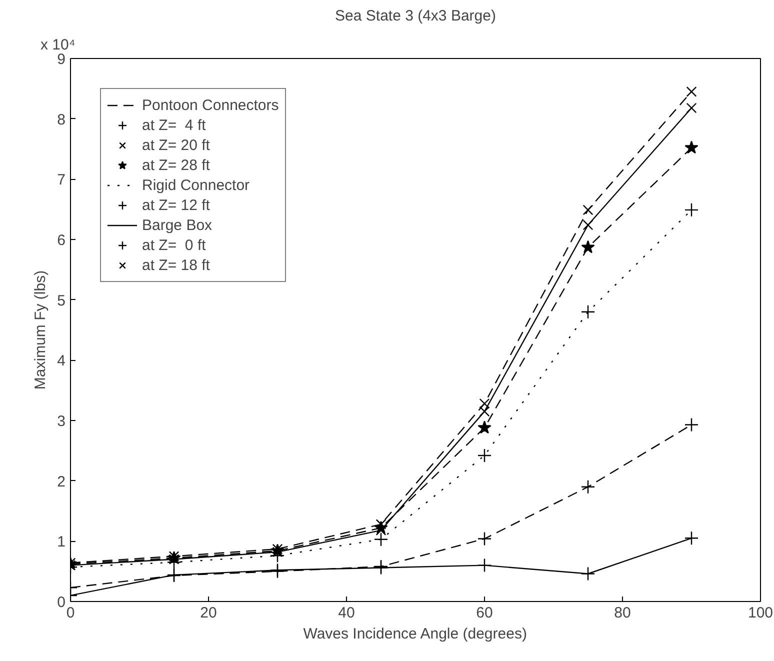  I want to click on y-tick-label: 6, so click(61, 240).